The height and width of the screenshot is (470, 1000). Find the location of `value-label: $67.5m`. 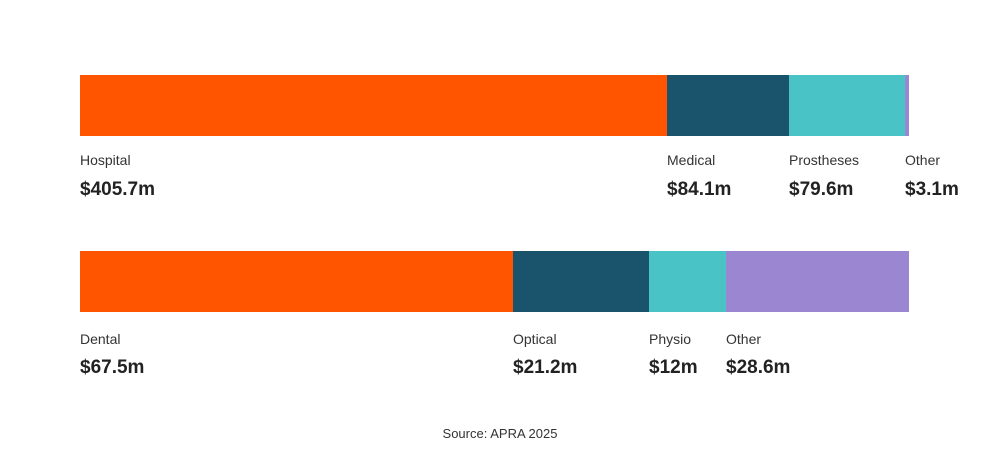

value-label: $67.5m is located at coordinates (112, 367).